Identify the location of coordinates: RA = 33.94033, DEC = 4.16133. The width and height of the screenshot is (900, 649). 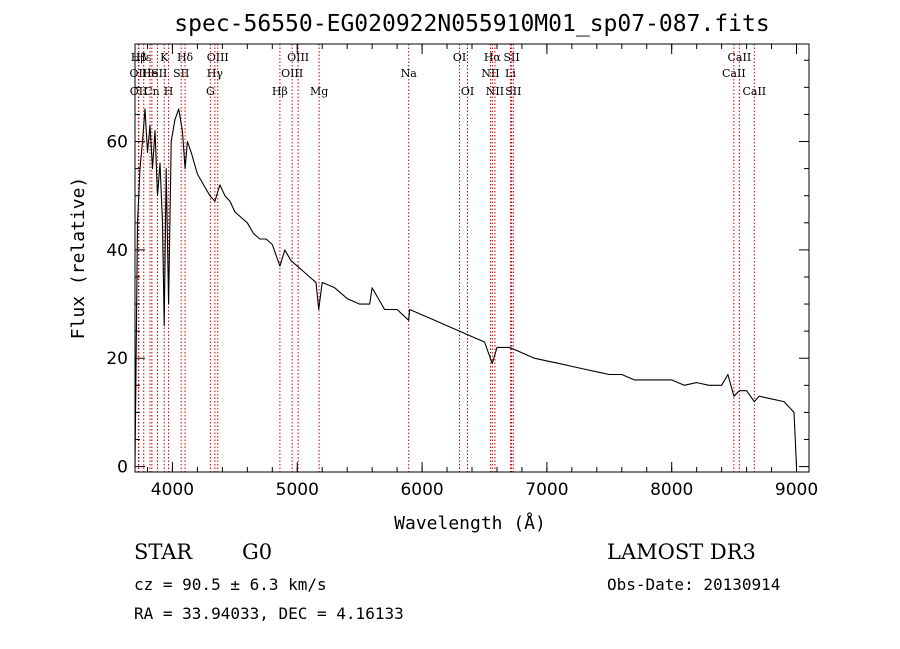
(269, 613).